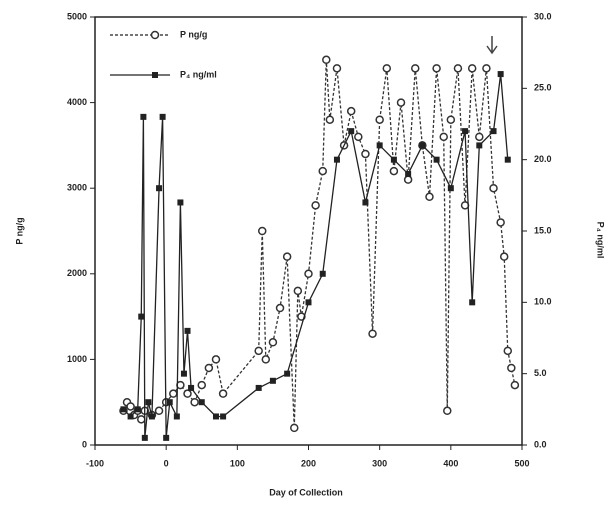 This screenshot has width=613, height=508. I want to click on y2-tick-label: 25.0, so click(543, 88).